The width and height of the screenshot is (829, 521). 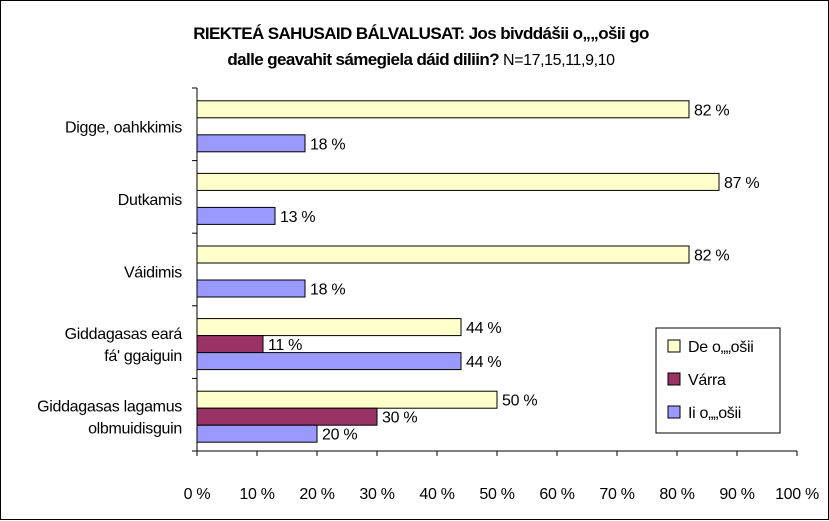 I want to click on category-label: fá' ggaiguin, so click(x=143, y=356).